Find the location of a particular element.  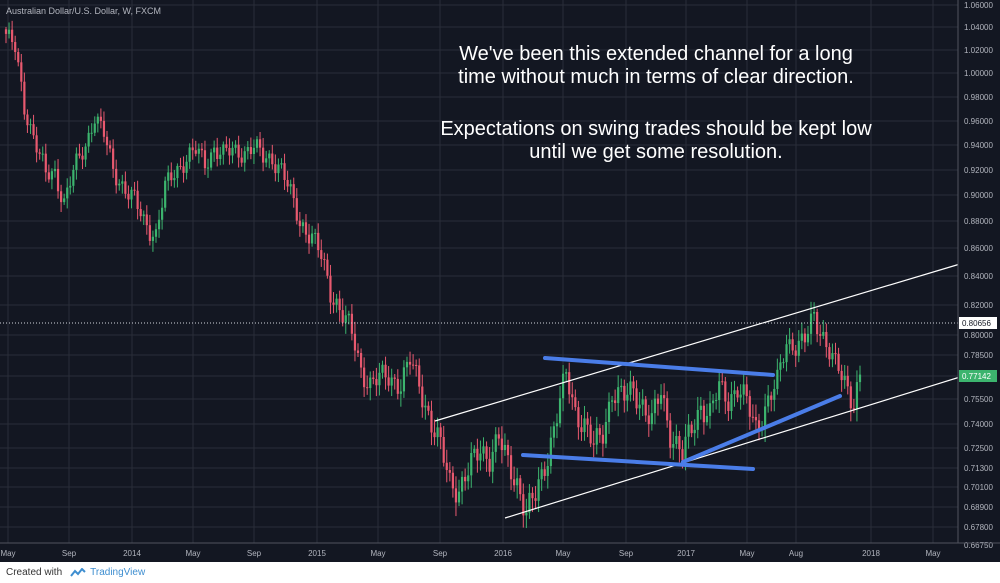

price-axis is located at coordinates (979, 281).